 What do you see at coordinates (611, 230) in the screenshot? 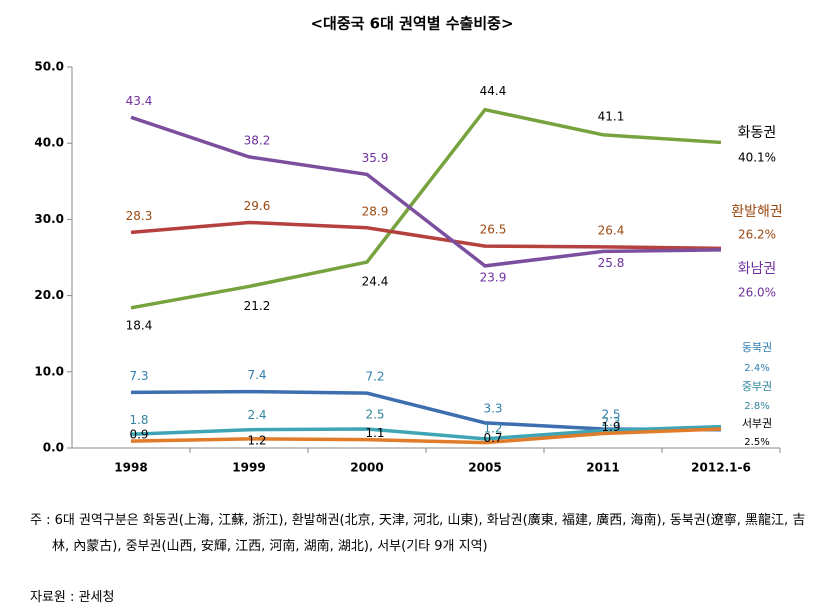
I see `data-label: 26.4` at bounding box center [611, 230].